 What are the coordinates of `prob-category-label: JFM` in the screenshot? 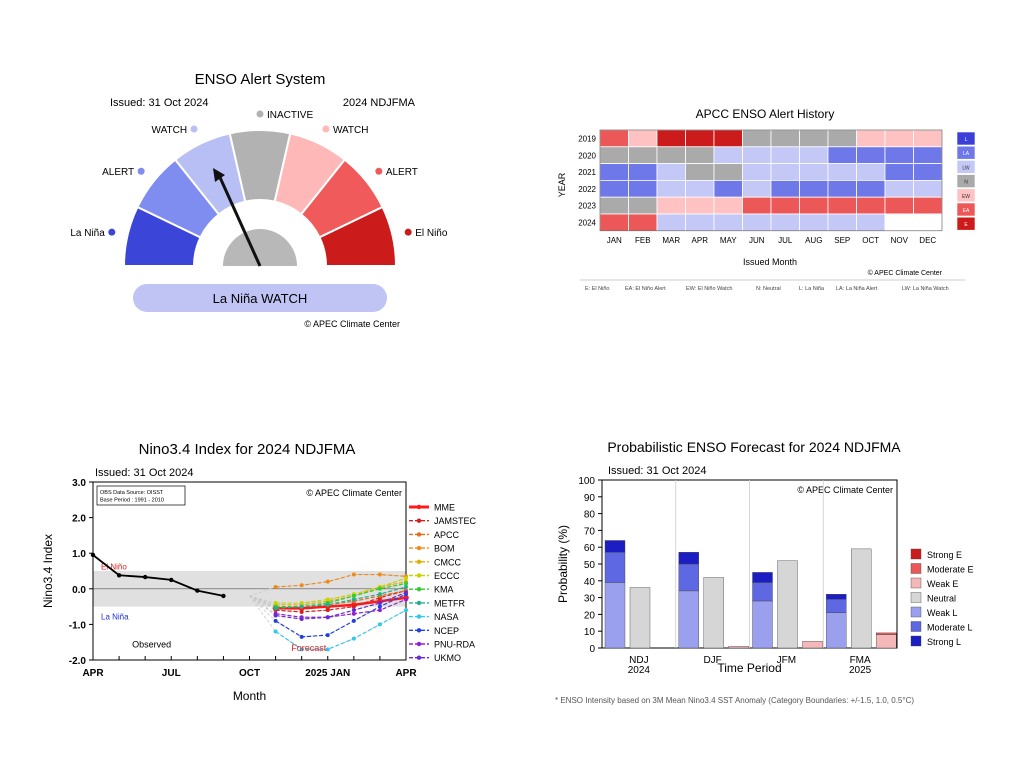 It's located at (786, 660).